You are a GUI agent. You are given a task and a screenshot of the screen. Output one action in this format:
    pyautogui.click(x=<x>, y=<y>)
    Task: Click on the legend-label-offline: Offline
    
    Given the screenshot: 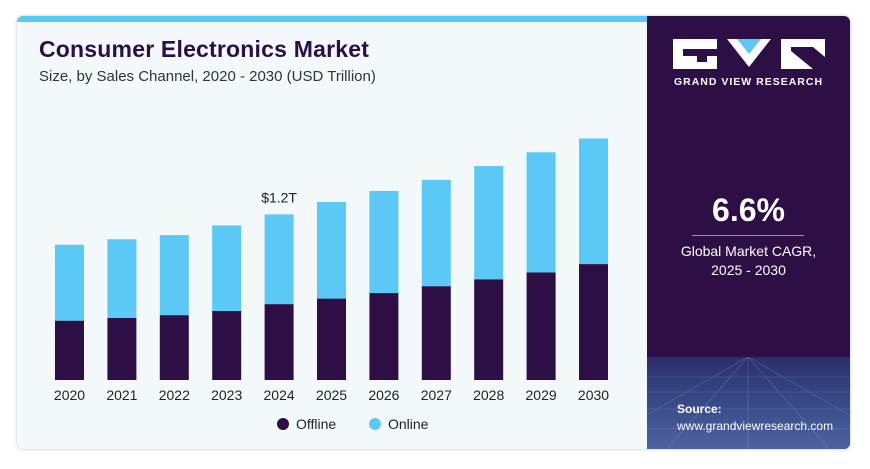 What is the action you would take?
    pyautogui.click(x=316, y=424)
    